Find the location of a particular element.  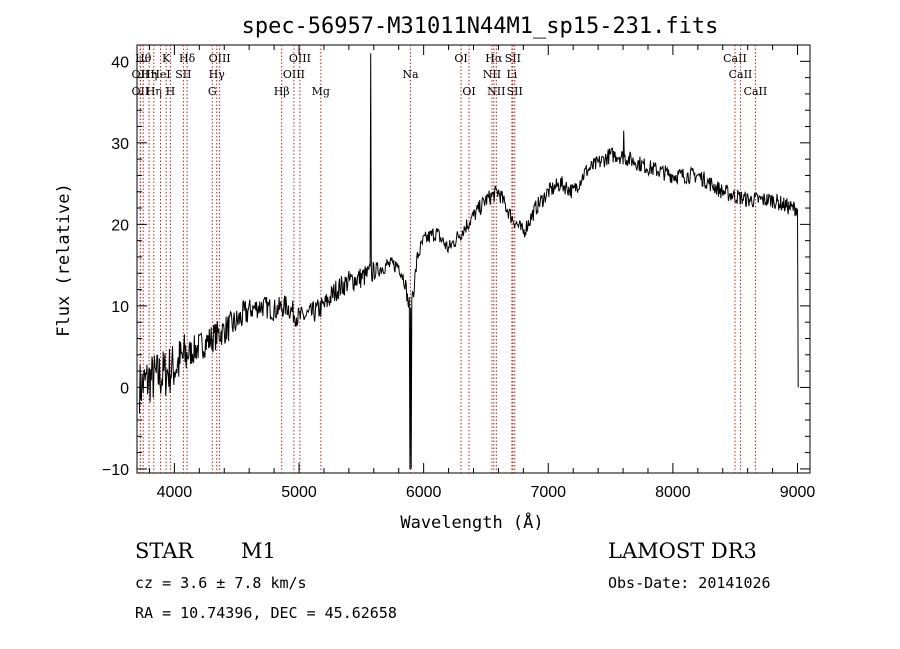

line-marker-label: OII is located at coordinates (141, 91).